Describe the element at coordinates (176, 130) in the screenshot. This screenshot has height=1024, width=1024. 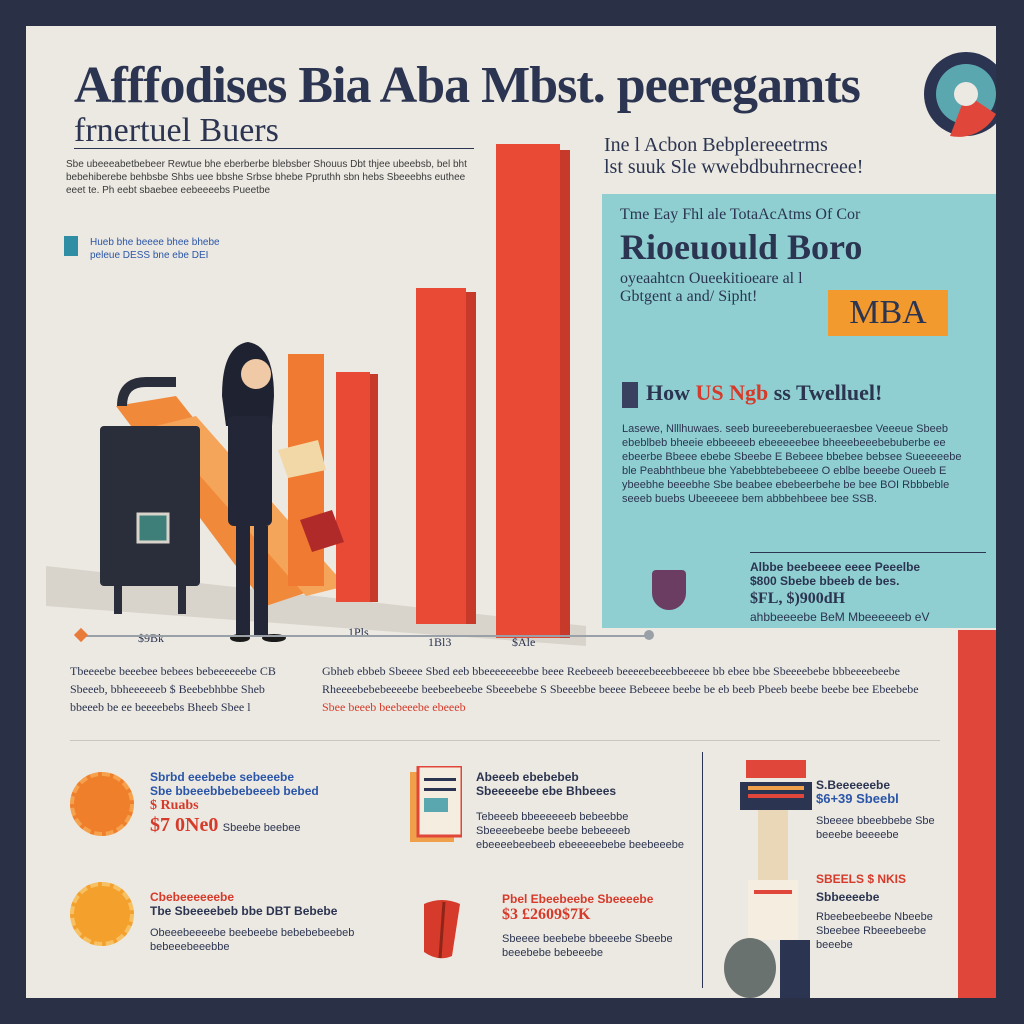
I see `page-subtitle: frnertuel Buers` at that location.